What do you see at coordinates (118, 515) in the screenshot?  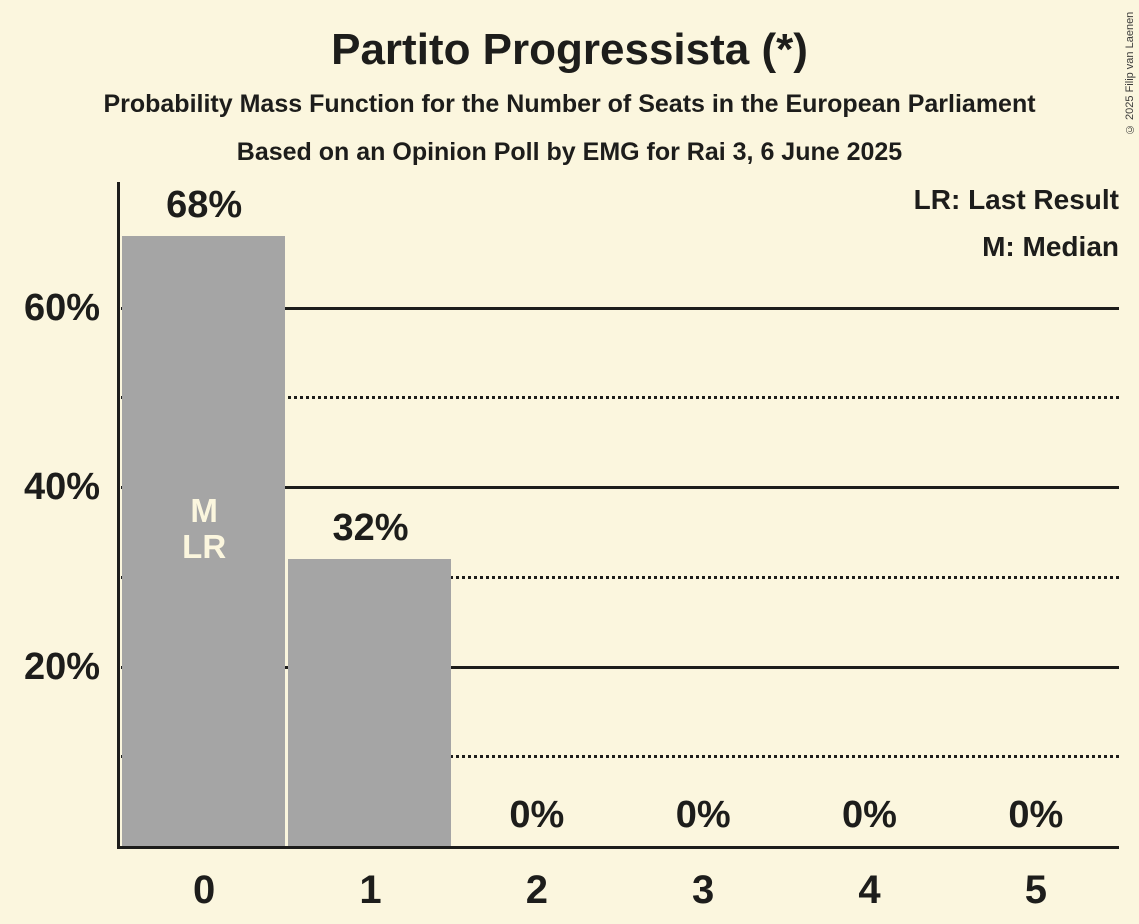 I see `y-axis-line` at bounding box center [118, 515].